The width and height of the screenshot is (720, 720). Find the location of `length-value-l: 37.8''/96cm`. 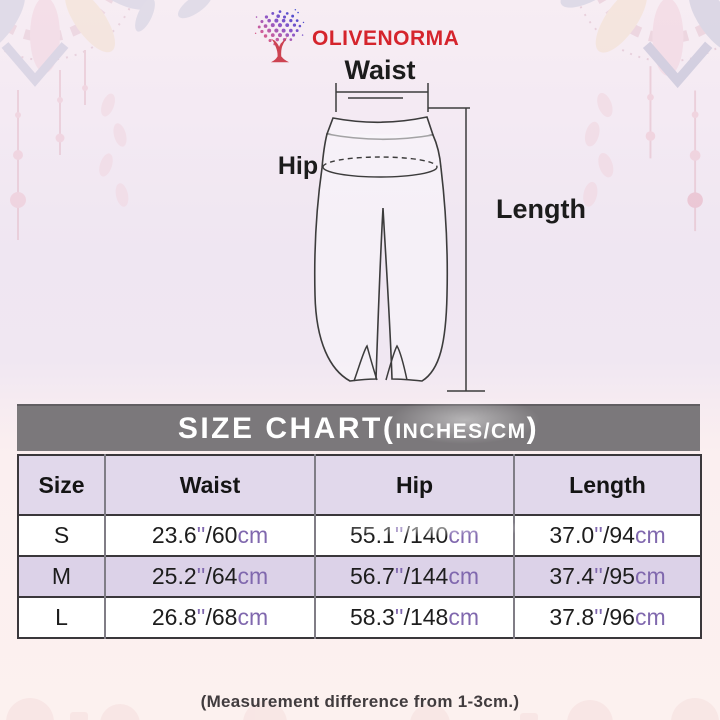

length-value-l: 37.8''/96cm is located at coordinates (607, 617).